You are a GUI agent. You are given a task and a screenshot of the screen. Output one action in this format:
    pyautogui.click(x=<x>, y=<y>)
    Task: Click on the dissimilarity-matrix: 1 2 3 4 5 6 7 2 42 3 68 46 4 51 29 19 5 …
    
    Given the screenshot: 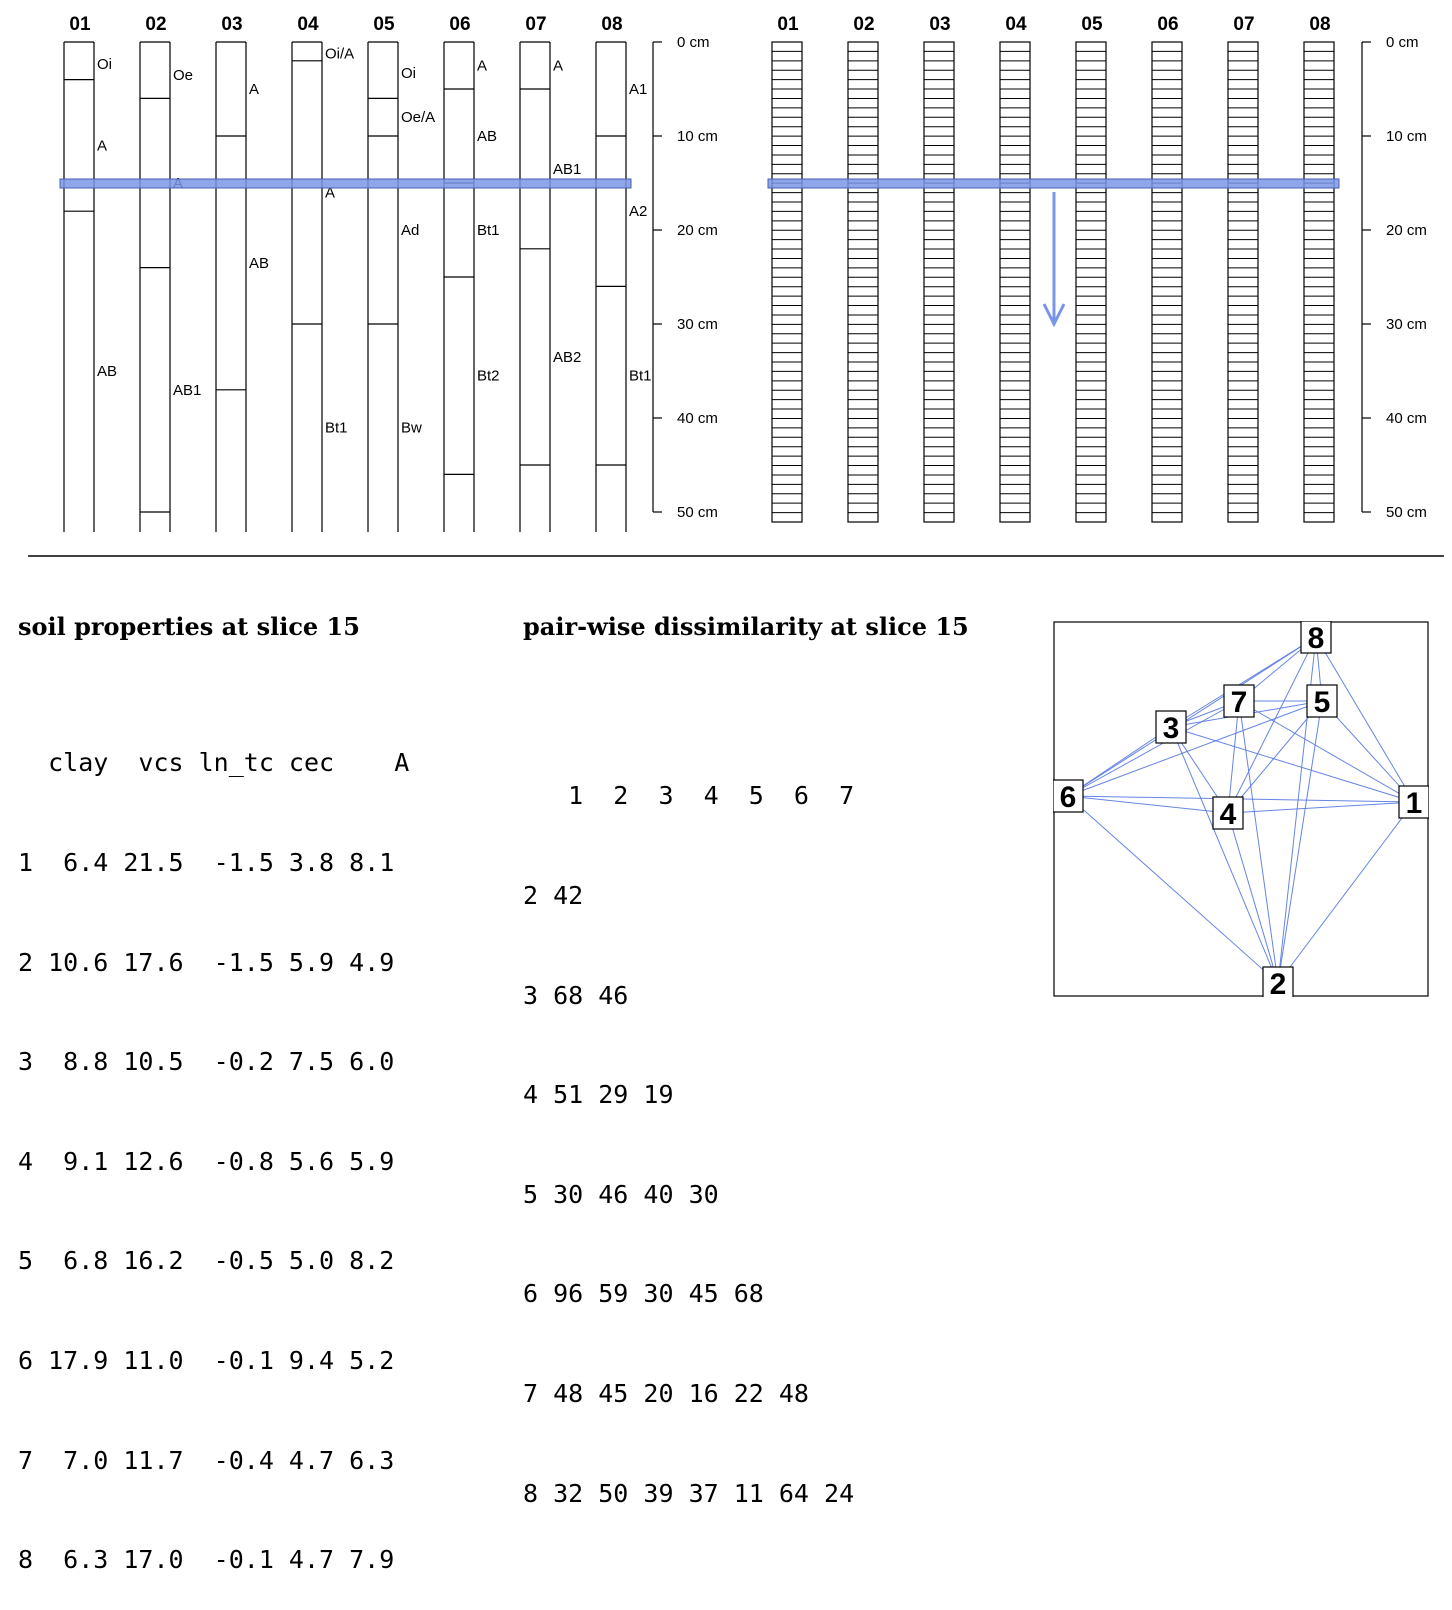 What is the action you would take?
    pyautogui.click(x=688, y=1128)
    